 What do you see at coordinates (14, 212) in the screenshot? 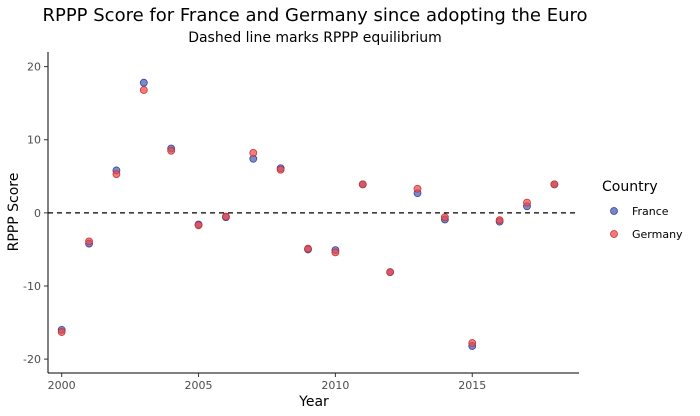
I see `y-axis-title: RPPP Score` at bounding box center [14, 212].